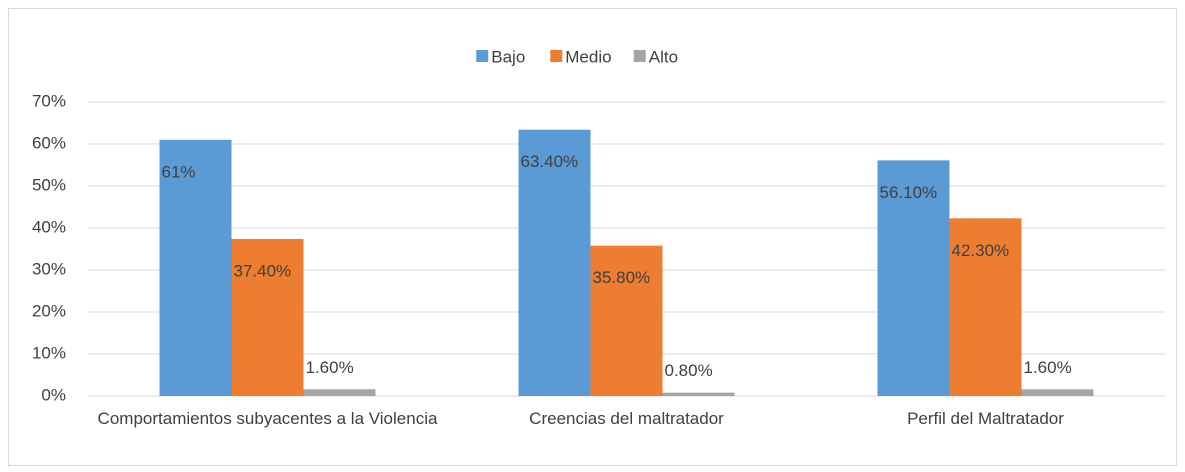  Describe the element at coordinates (981, 250) in the screenshot. I see `data-label: 42.30%` at that location.